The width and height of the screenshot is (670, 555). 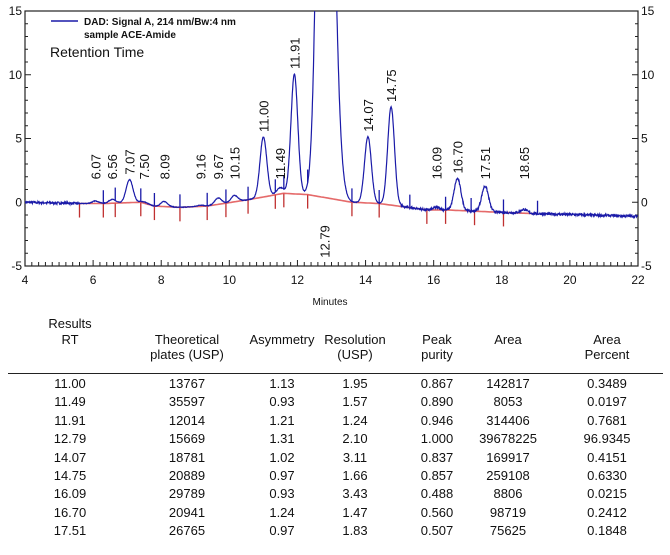 What do you see at coordinates (366, 280) in the screenshot?
I see `x-tick-label: 14` at bounding box center [366, 280].